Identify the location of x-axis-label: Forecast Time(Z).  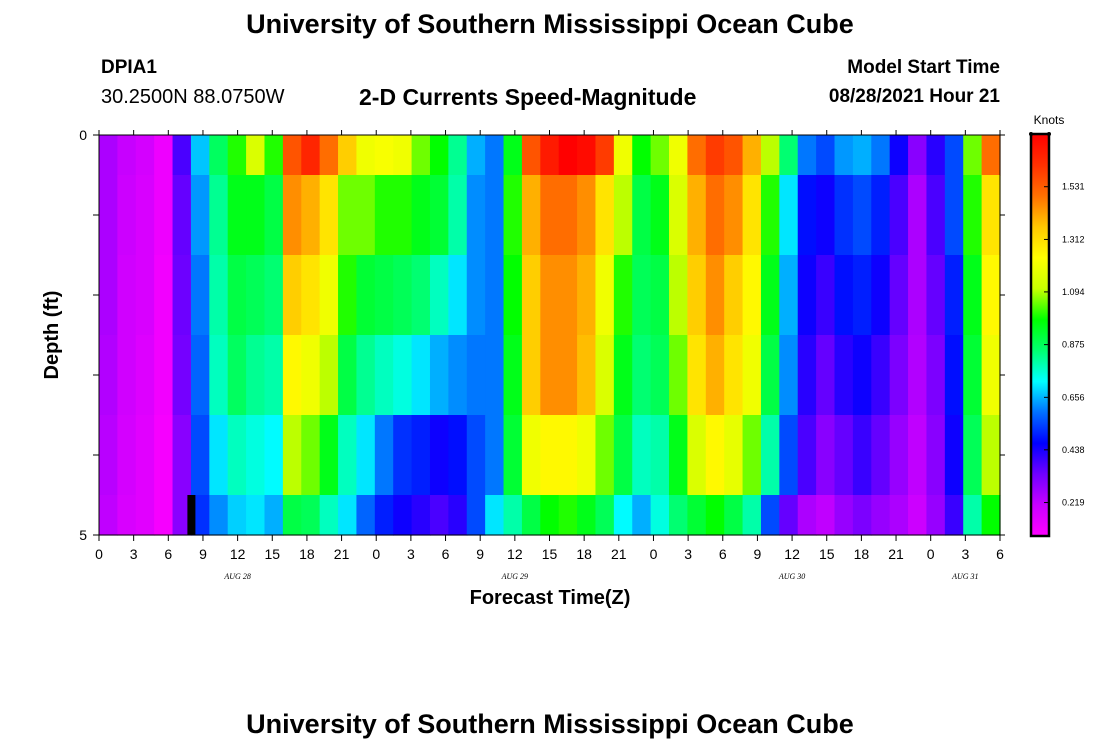
(550, 598).